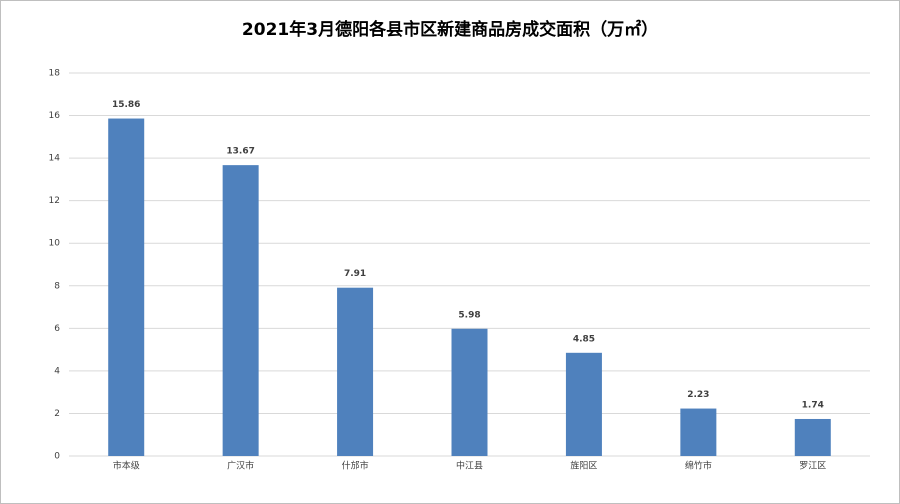  I want to click on x-tick-label: 广汉市, so click(240, 466).